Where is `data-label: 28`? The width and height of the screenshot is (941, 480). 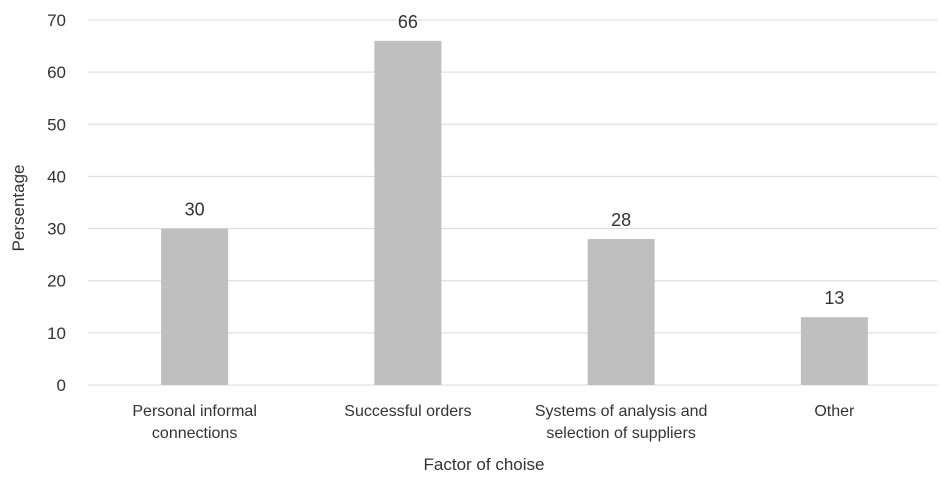 data-label: 28 is located at coordinates (621, 220).